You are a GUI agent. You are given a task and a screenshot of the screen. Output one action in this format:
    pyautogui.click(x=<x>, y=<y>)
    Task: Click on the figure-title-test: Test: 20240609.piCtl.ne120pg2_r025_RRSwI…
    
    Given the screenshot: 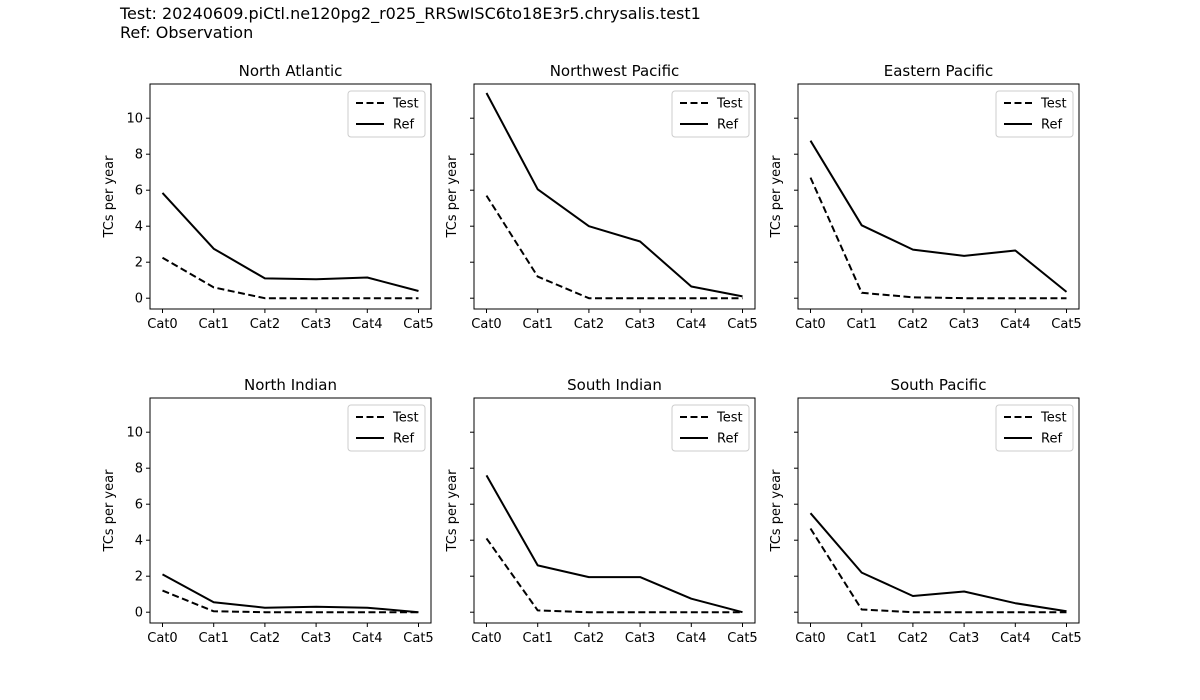 What is the action you would take?
    pyautogui.click(x=410, y=14)
    